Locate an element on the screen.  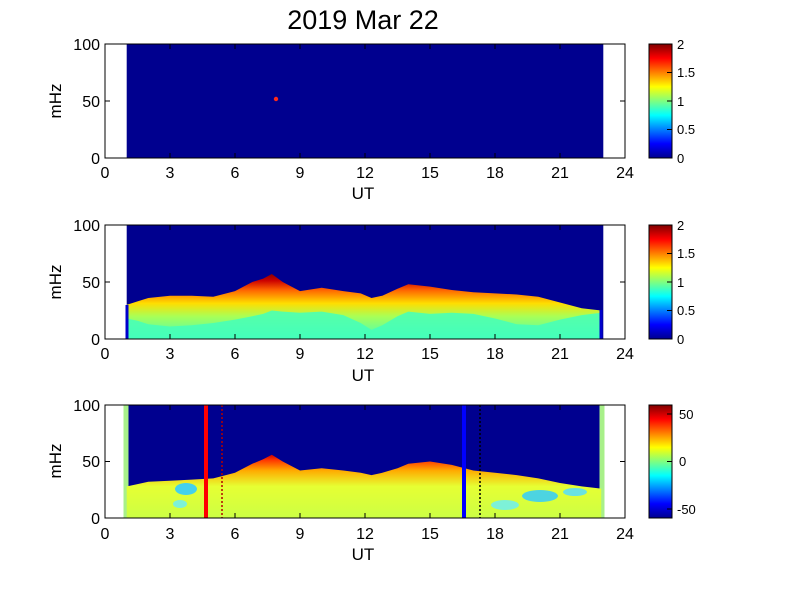
figure-title: 2019 Mar 22 is located at coordinates (363, 20).